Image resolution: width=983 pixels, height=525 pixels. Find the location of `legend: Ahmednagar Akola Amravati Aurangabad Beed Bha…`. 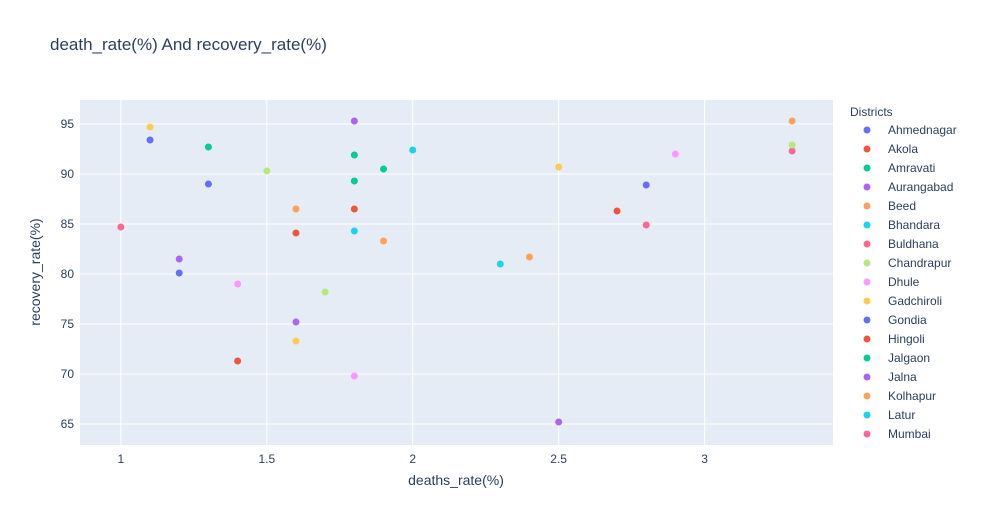

legend: Ahmednagar Akola Amravati Aurangabad Beed Bha… is located at coordinates (910, 282).